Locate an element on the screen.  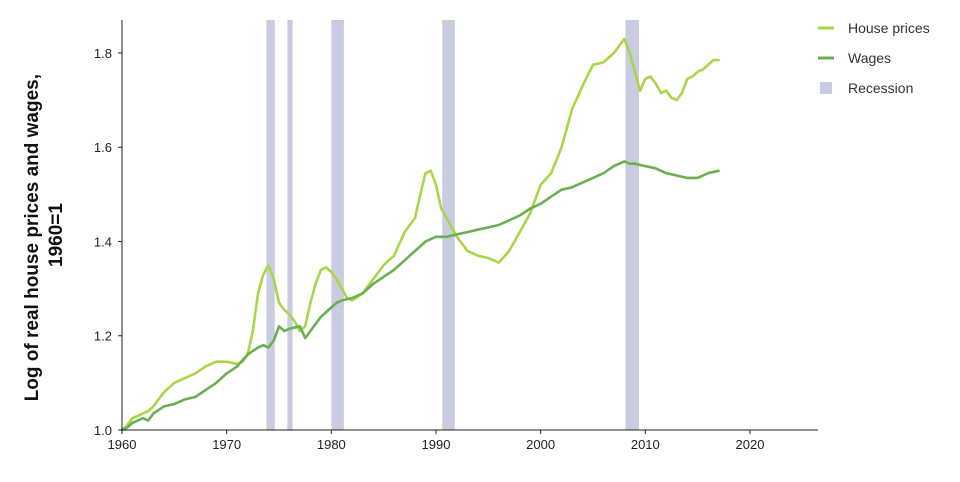
legend-label-wages: Wages is located at coordinates (869, 58).